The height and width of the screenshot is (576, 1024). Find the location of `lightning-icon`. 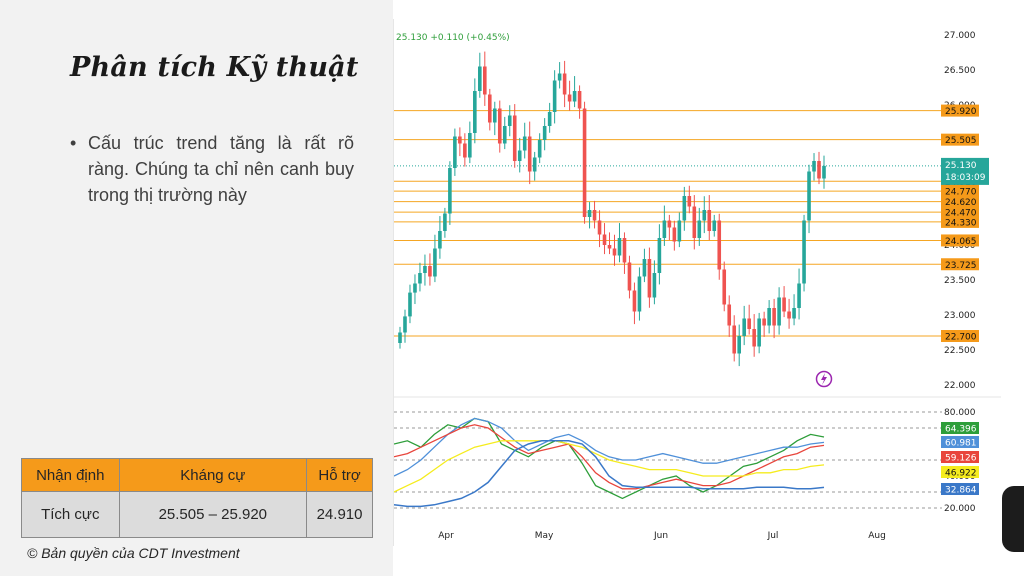

lightning-icon is located at coordinates (824, 379).